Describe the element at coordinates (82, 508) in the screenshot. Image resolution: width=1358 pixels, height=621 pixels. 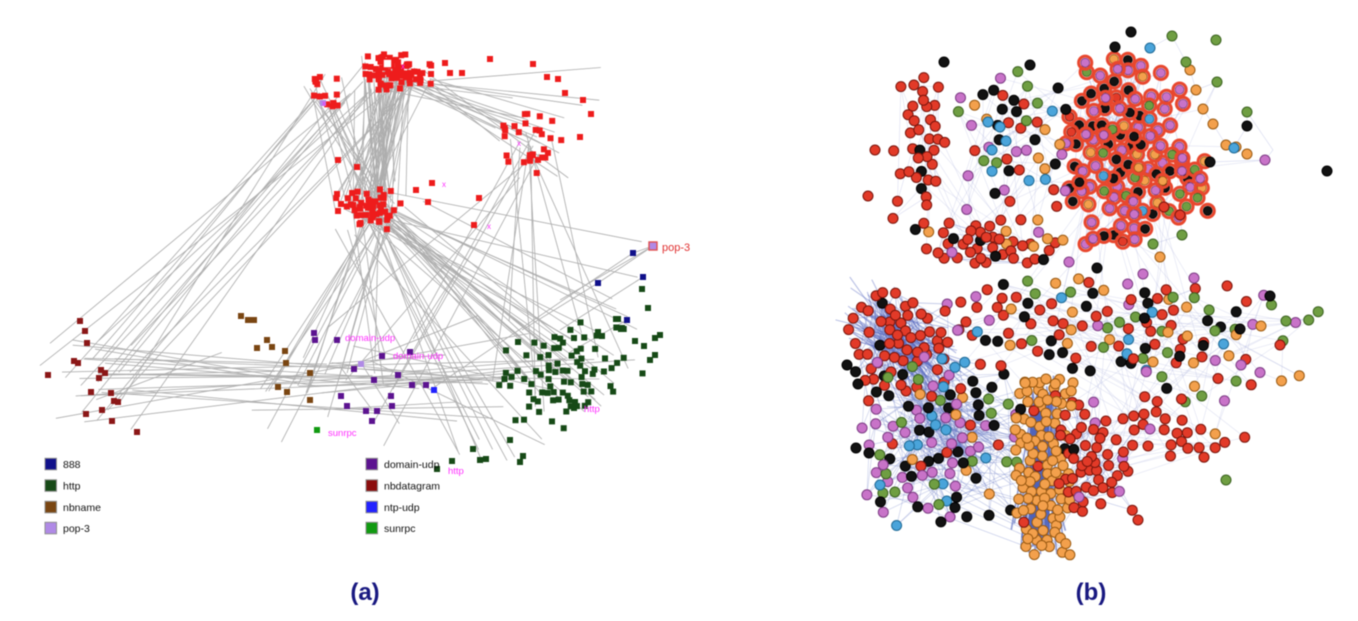
I see `svg-text: nbname` at that location.